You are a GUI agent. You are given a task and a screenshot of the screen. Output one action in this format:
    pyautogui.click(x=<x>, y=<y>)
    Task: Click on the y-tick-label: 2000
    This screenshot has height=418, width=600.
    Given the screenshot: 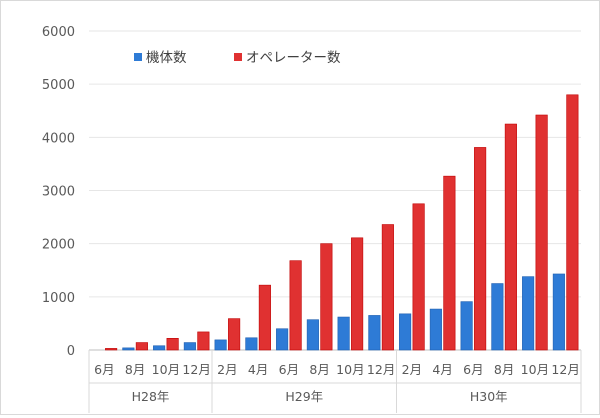 What is the action you would take?
    pyautogui.click(x=58, y=245)
    